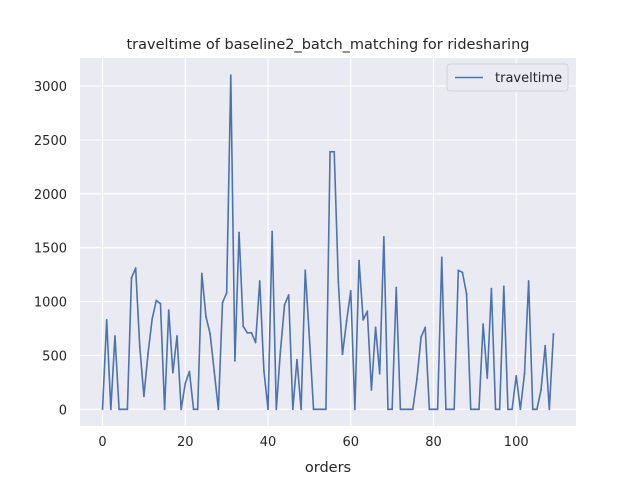  Describe the element at coordinates (50, 87) in the screenshot. I see `y-tick-label: 3000` at that location.